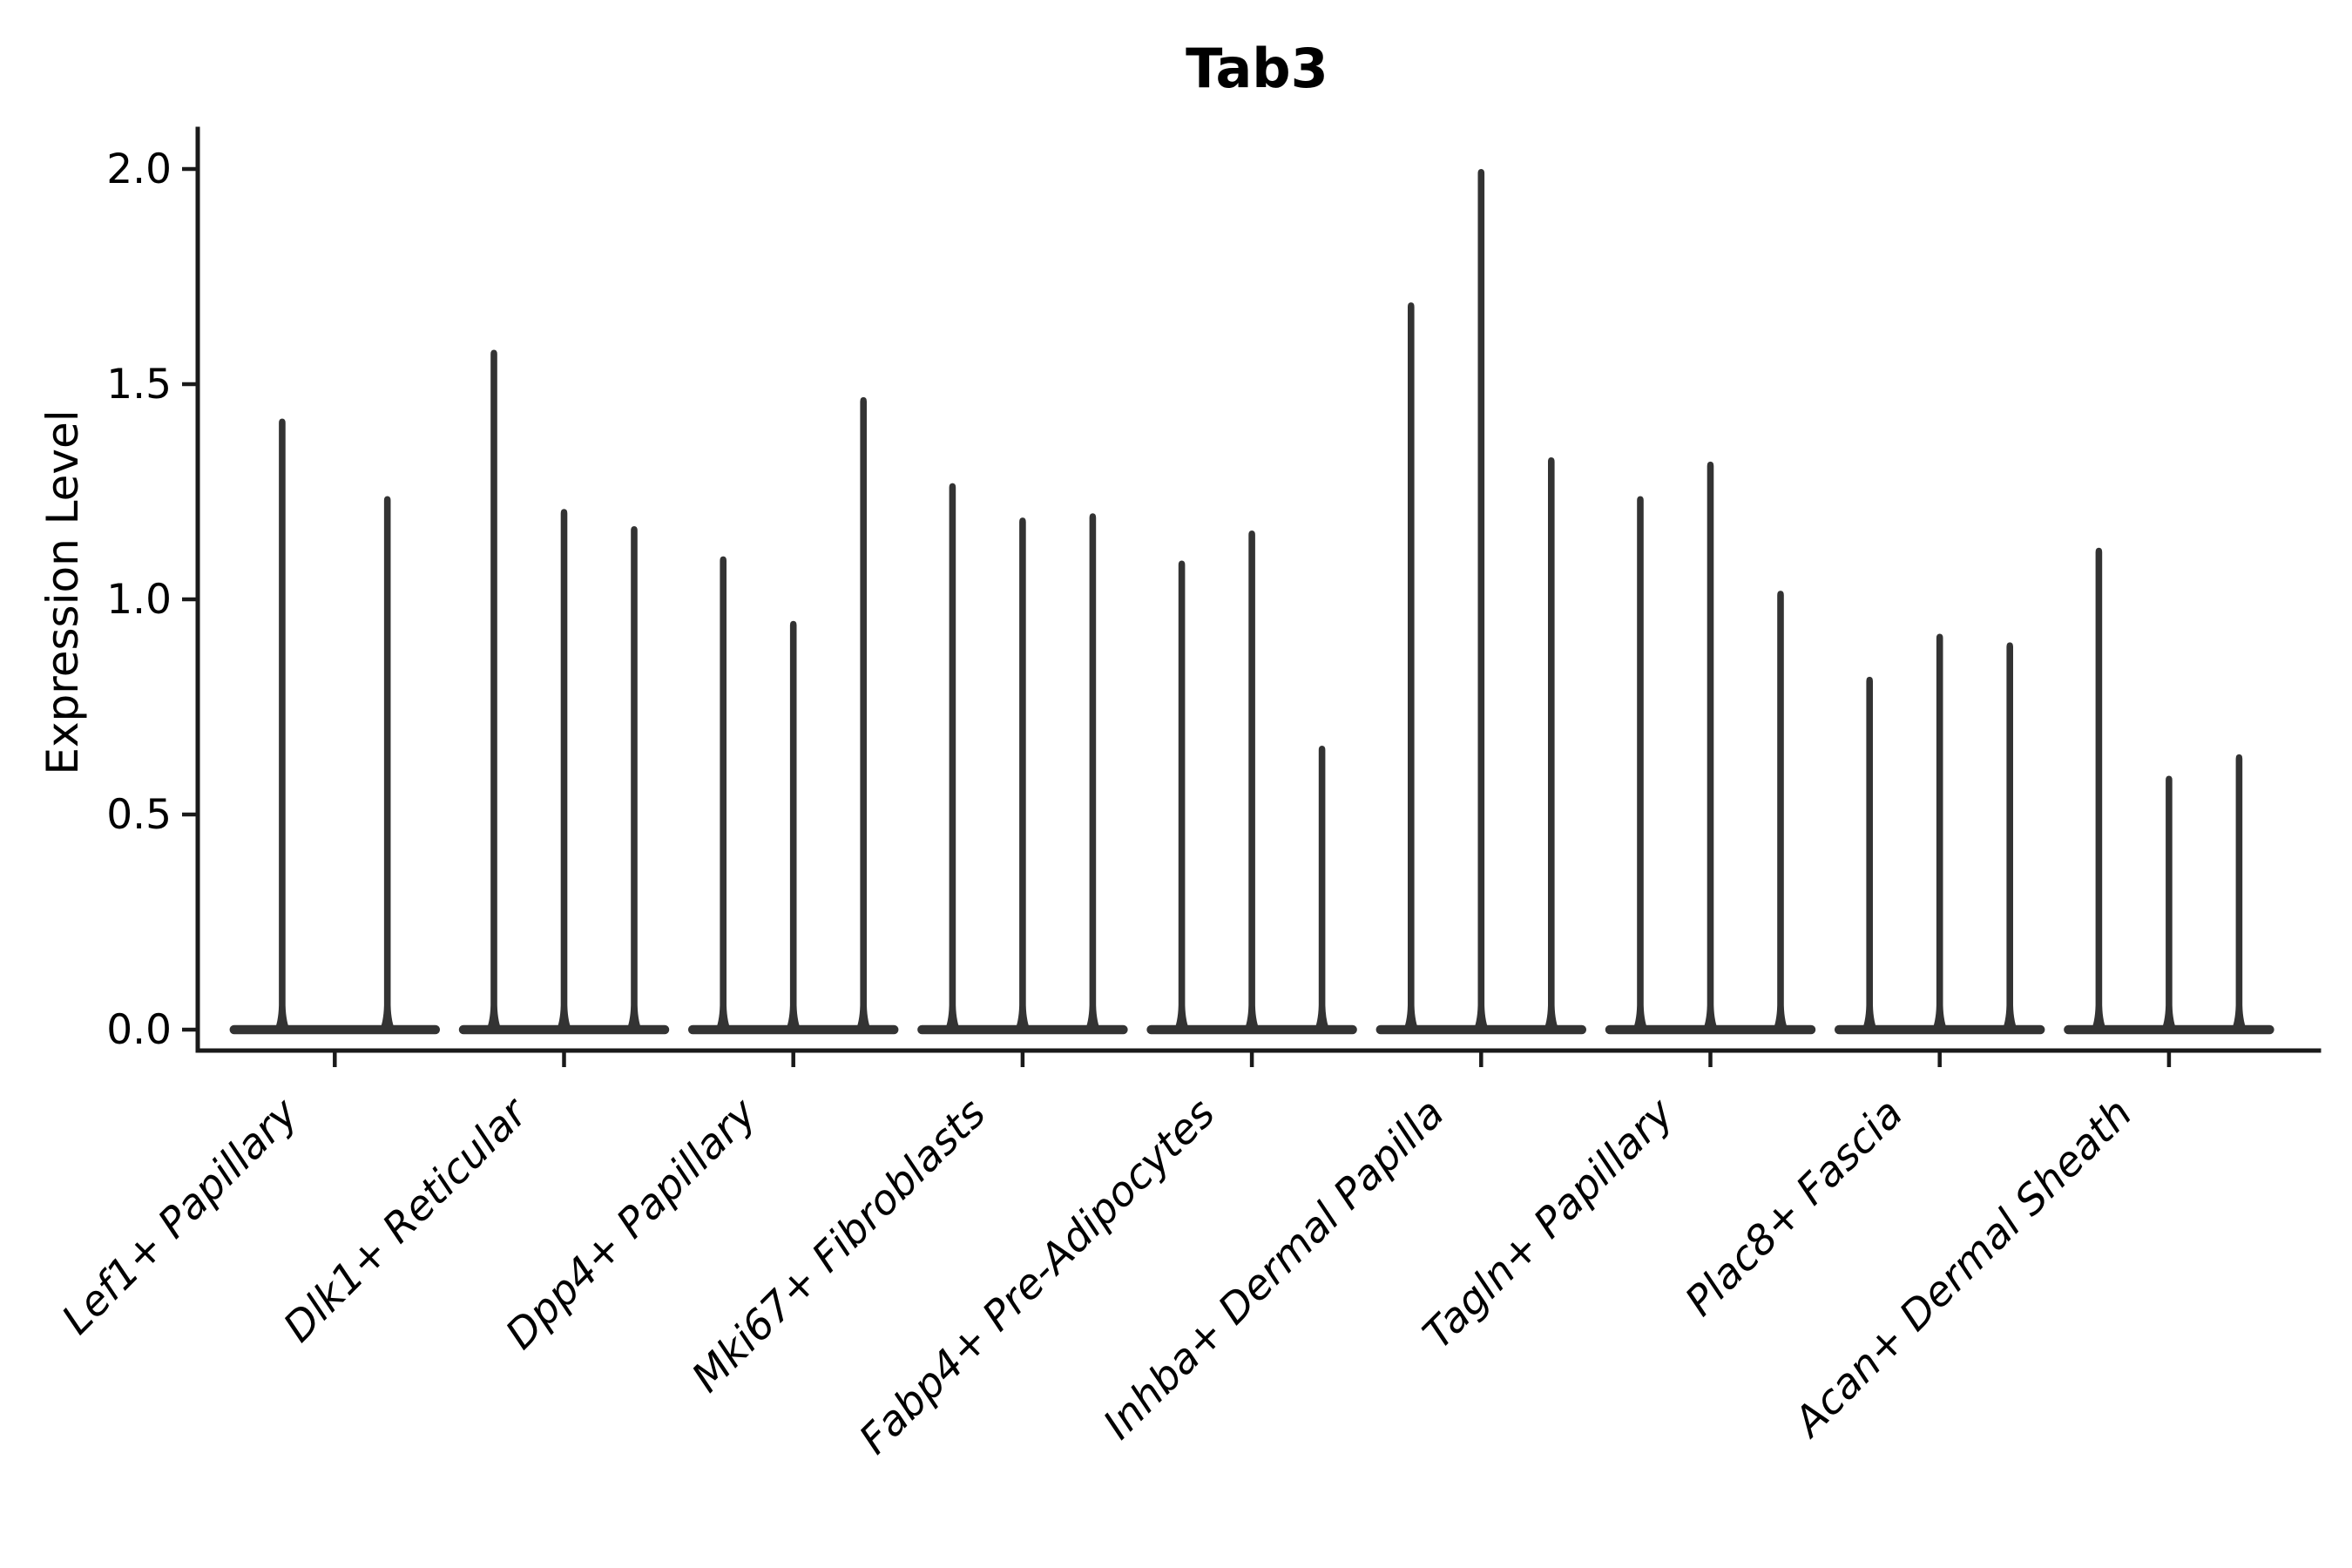 This screenshot has height=1568, width=2352. Describe the element at coordinates (406, 1220) in the screenshot. I see `x-axis-tick-label: Dlk1+ Reticular` at that location.